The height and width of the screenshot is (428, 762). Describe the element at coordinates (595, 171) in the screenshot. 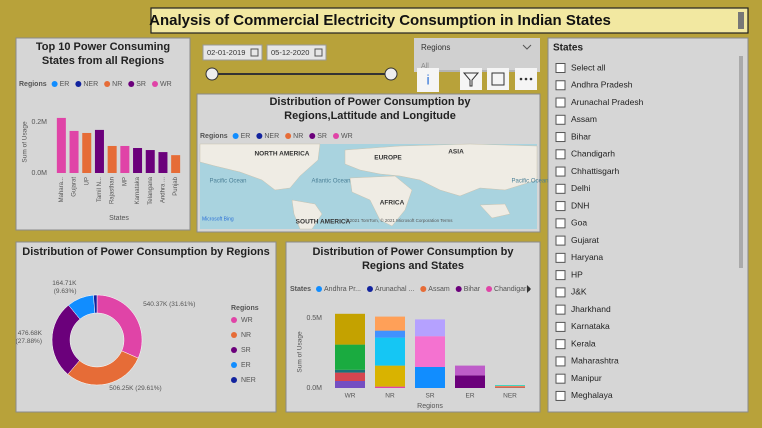

I see `state-option: Chhattisgarh` at that location.